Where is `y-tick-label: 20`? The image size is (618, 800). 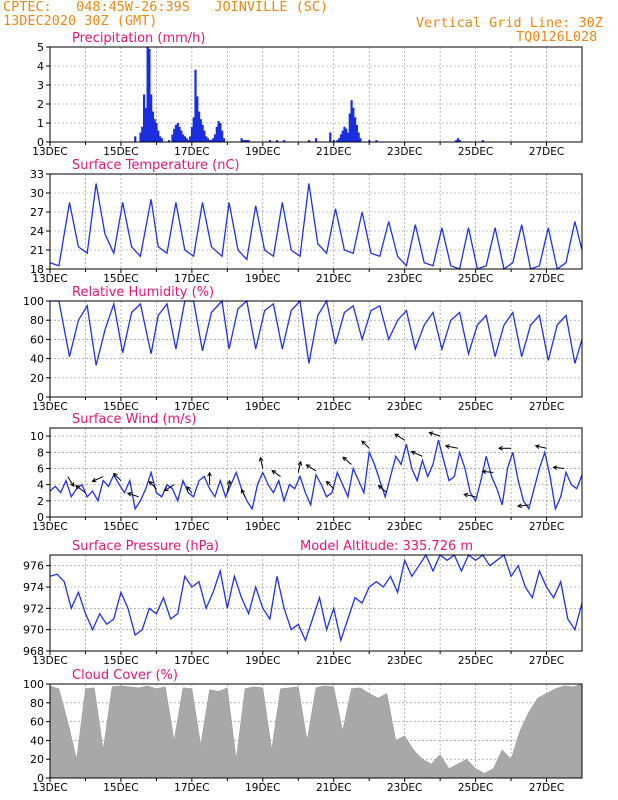
y-tick-label: 20 is located at coordinates (37, 759).